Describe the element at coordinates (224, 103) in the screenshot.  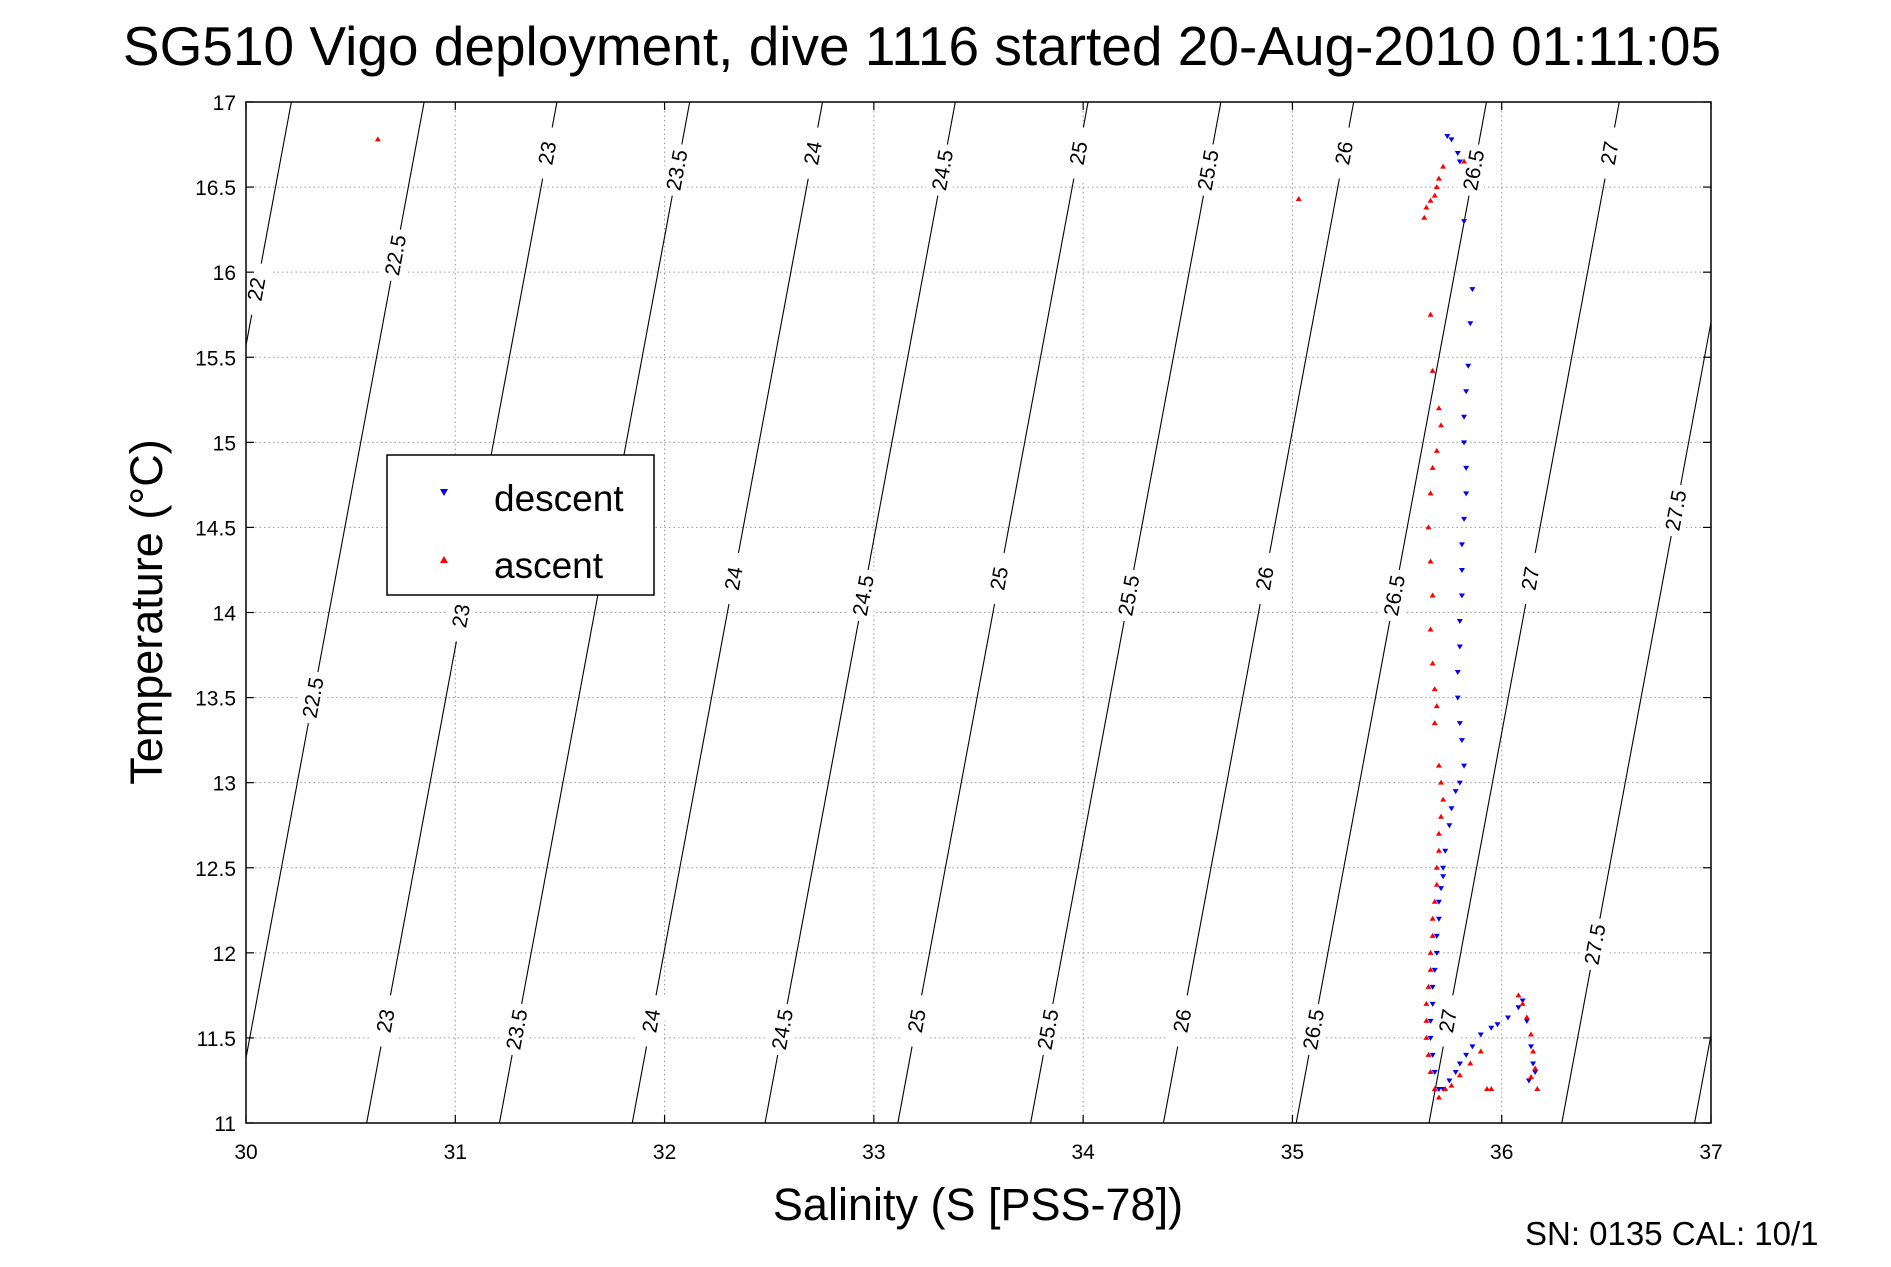
I see `y-tick-label: 17` at that location.